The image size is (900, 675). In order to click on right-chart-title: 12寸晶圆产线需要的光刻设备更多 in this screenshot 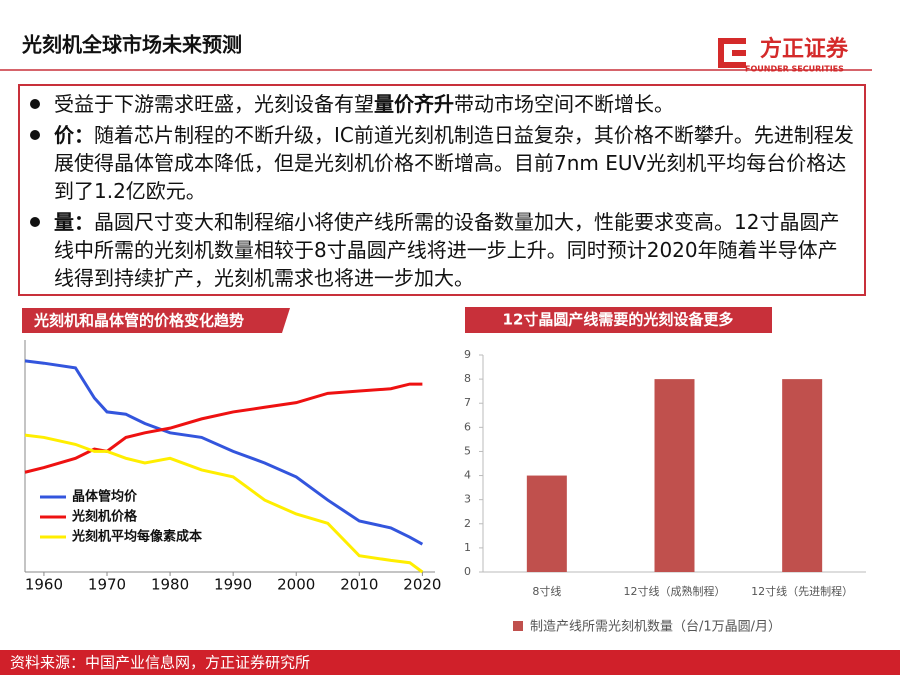, I will do `click(618, 320)`.